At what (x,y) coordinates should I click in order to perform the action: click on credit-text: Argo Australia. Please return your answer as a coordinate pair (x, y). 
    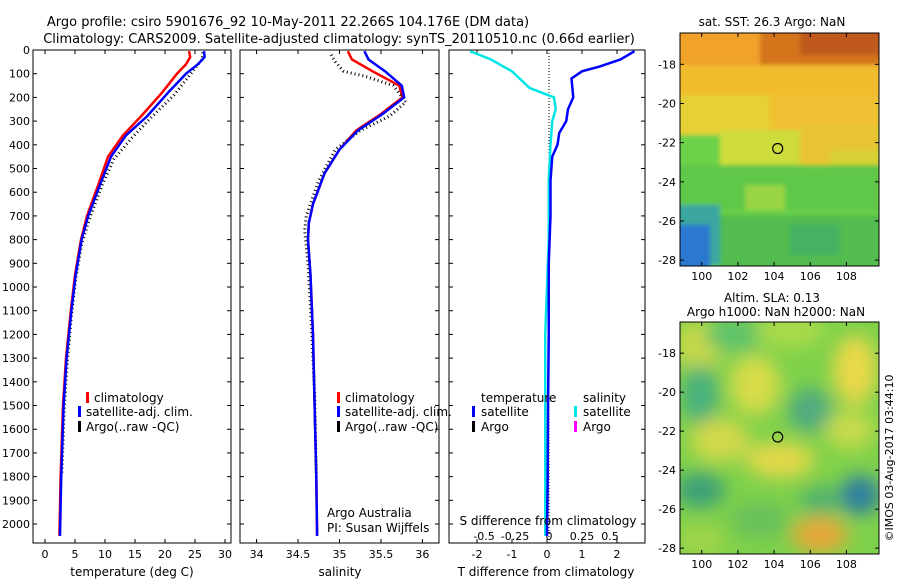
    Looking at the image, I should click on (369, 513).